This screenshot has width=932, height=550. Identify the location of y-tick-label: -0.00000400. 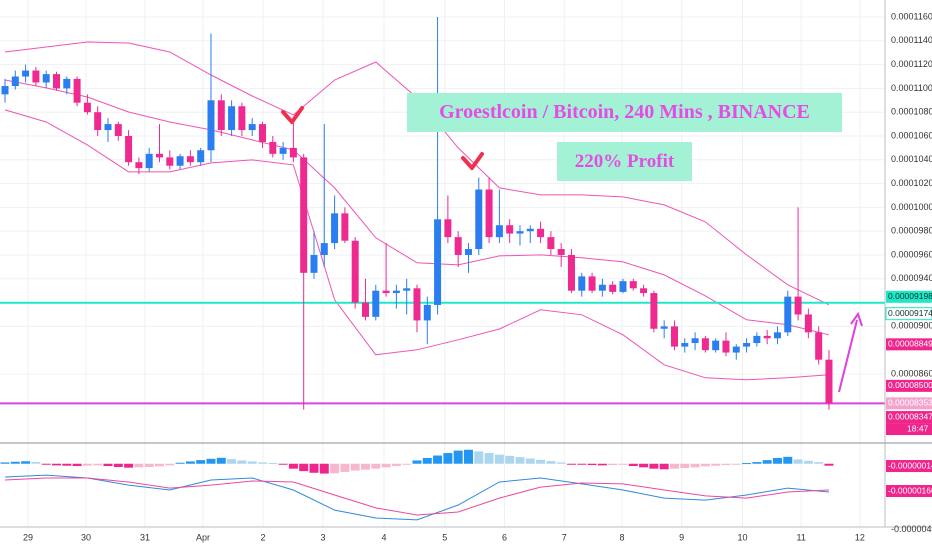
(911, 529).